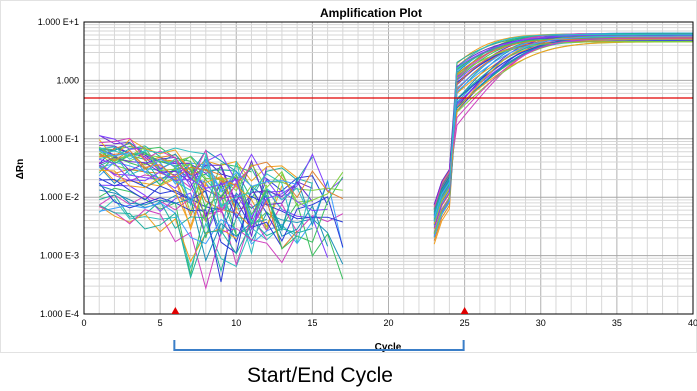 The width and height of the screenshot is (697, 391). I want to click on y-tick-label: 1.000 E+1, so click(58, 22).